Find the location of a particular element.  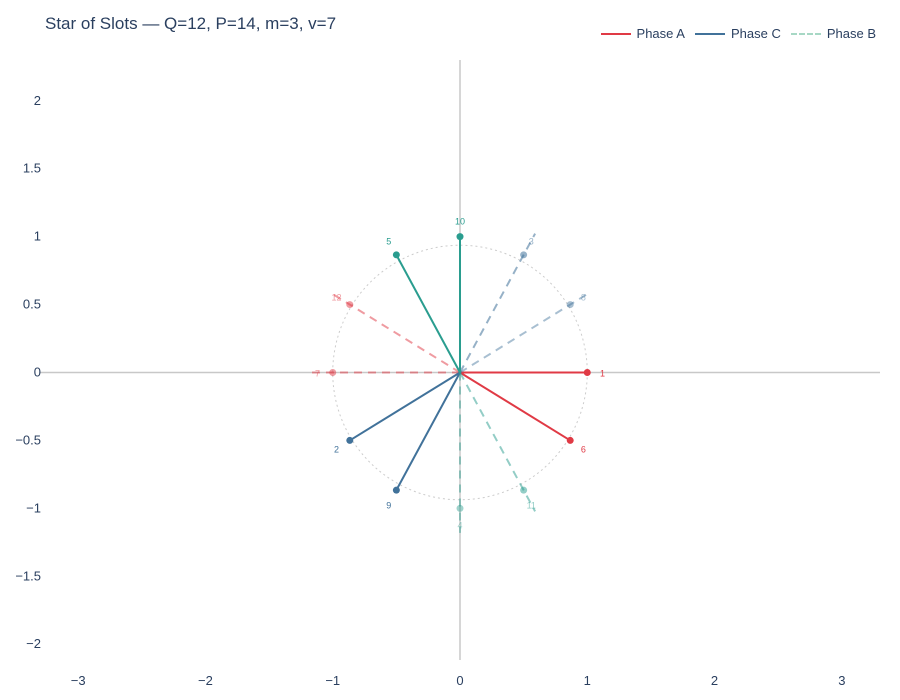

y-tick-label: 1 is located at coordinates (37, 236).